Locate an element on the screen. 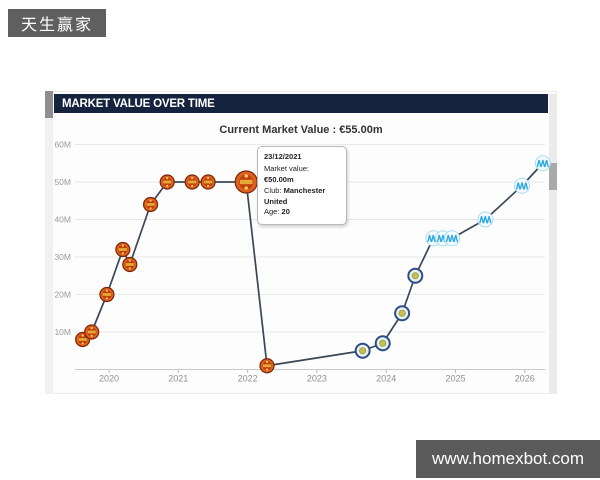 The width and height of the screenshot is (600, 480). current-market-value-label: Current Market Value : €55.00m is located at coordinates (301, 130).